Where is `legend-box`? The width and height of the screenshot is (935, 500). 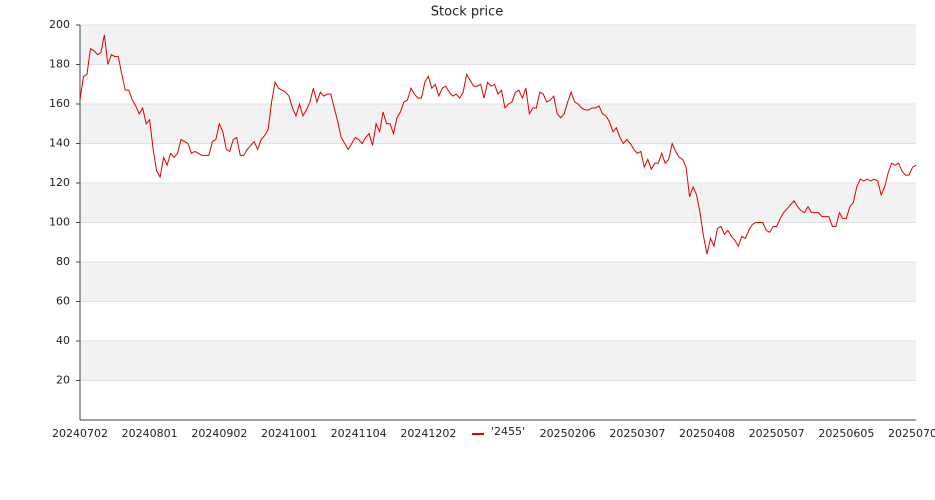
legend-box is located at coordinates (499, 434).